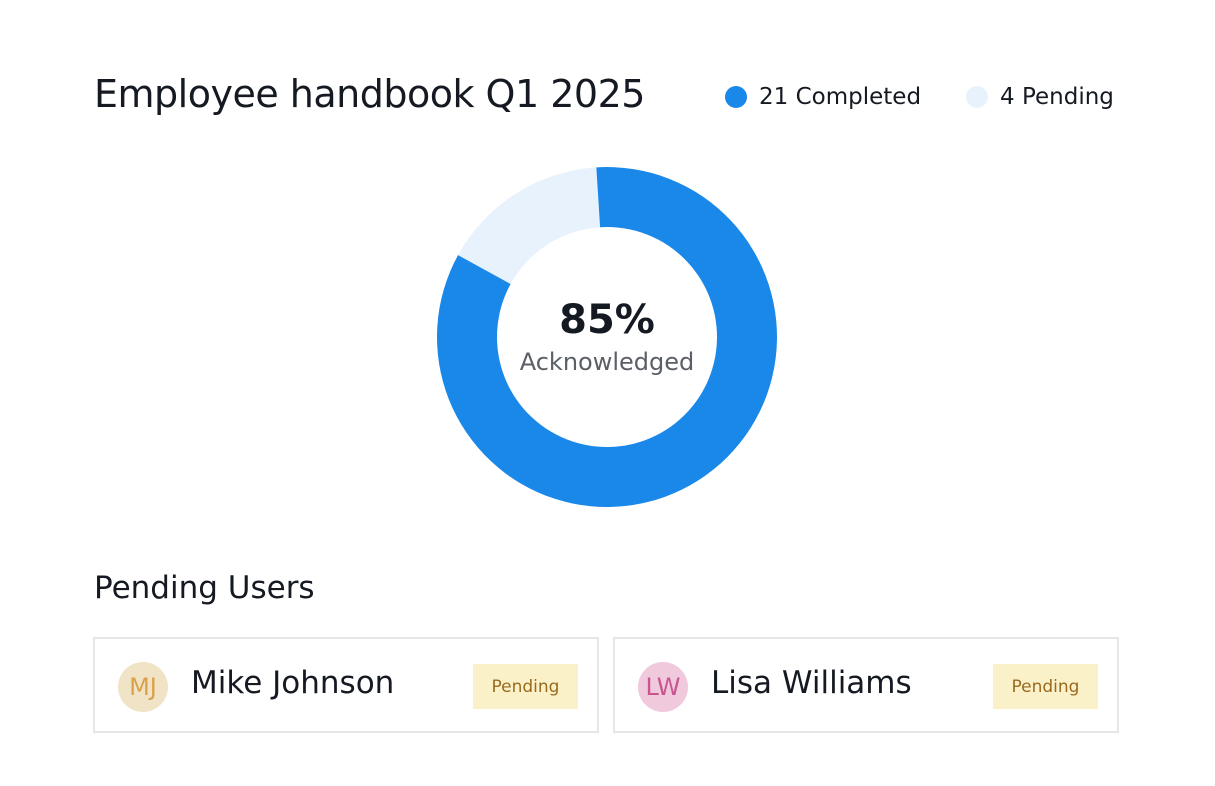  I want to click on legend-label: Pending, so click(1067, 97).